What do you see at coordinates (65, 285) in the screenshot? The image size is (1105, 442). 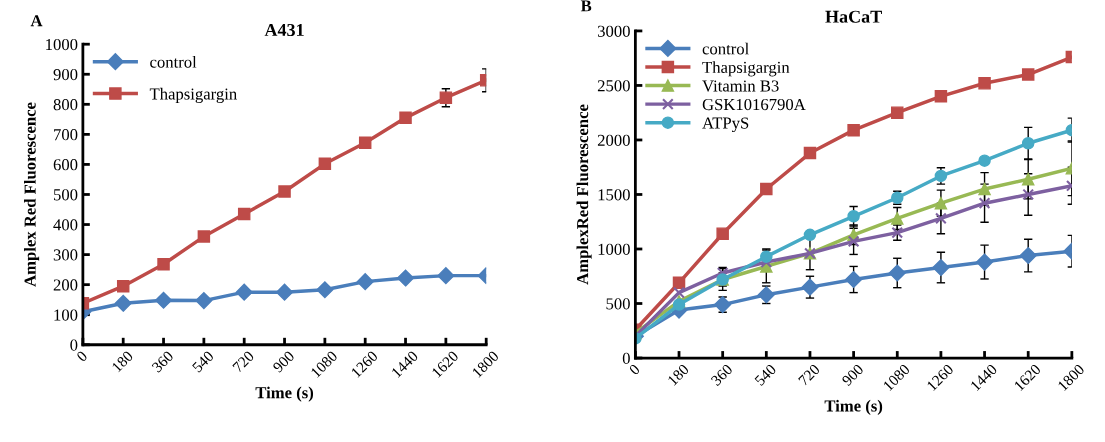 I see `y-tick-label: 200` at bounding box center [65, 285].